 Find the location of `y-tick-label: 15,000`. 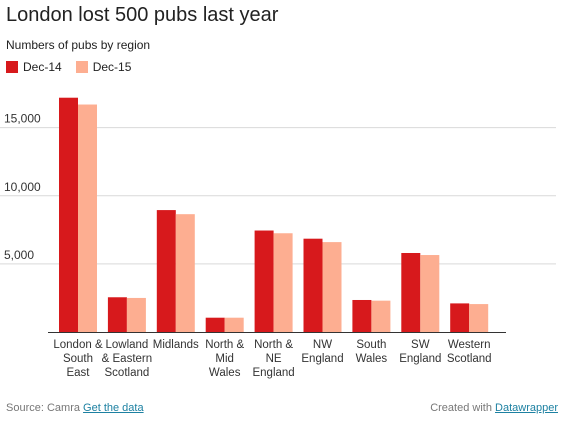

y-tick-label: 15,000 is located at coordinates (22, 119).